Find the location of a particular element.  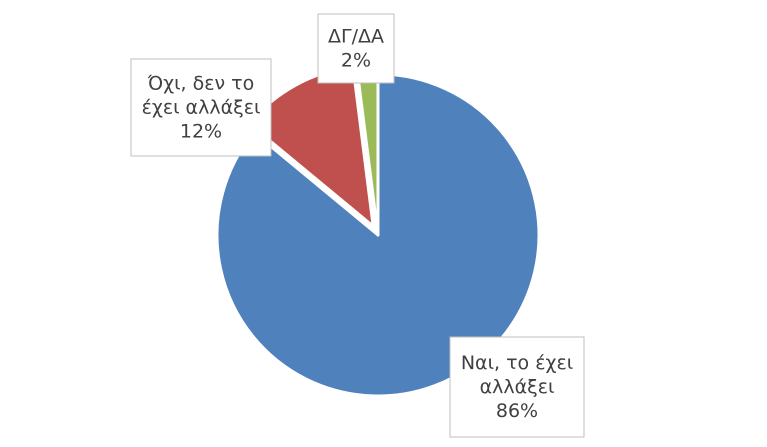

data-label-3: ΔΓ/ΔΑ2% is located at coordinates (356, 48).